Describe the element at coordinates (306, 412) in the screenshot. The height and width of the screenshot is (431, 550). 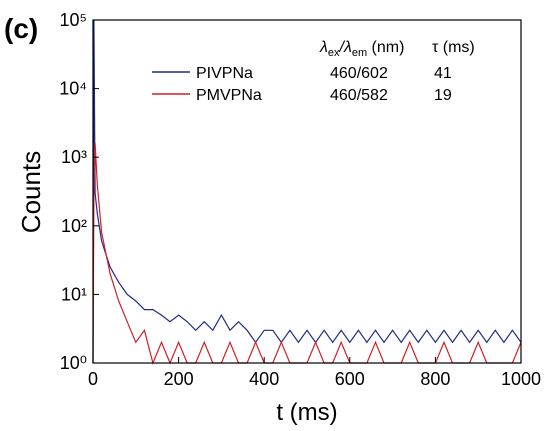
I see `x-axis-label: t (ms)` at that location.